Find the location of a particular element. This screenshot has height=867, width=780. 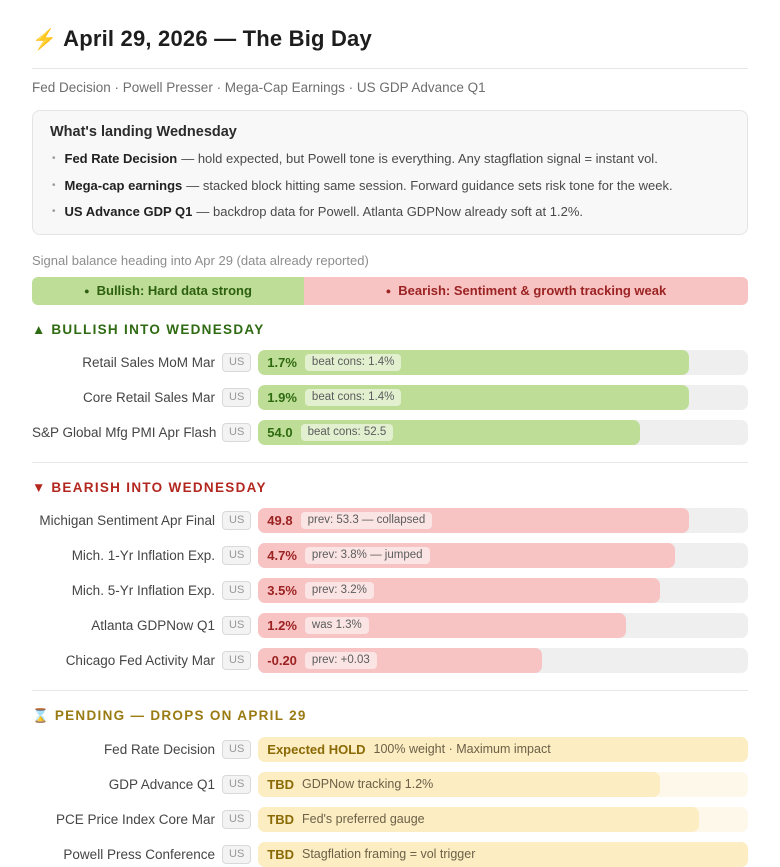

bullish-segment-label: Bullish: Hard data strong is located at coordinates (174, 291).